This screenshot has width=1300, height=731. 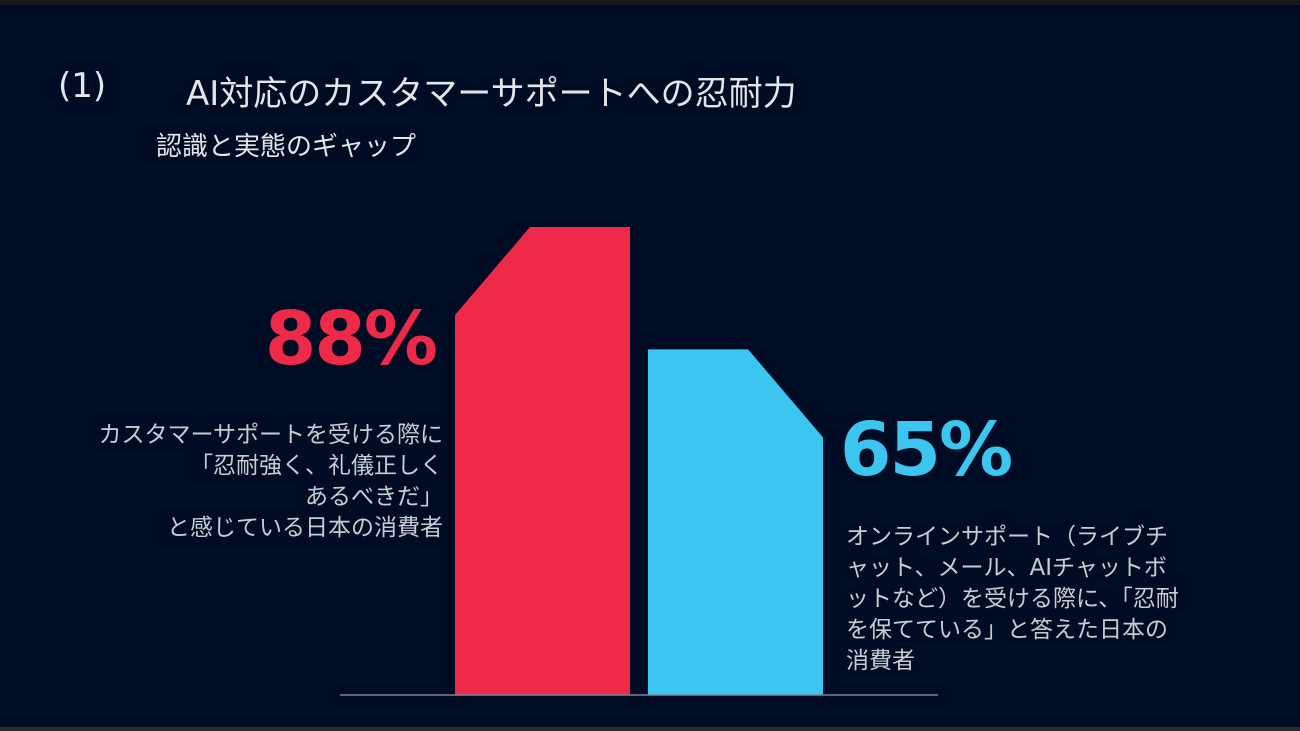 What do you see at coordinates (316, 466) in the screenshot?
I see `bar-1-description-line: 「忍耐強く、礼儀正しく` at bounding box center [316, 466].